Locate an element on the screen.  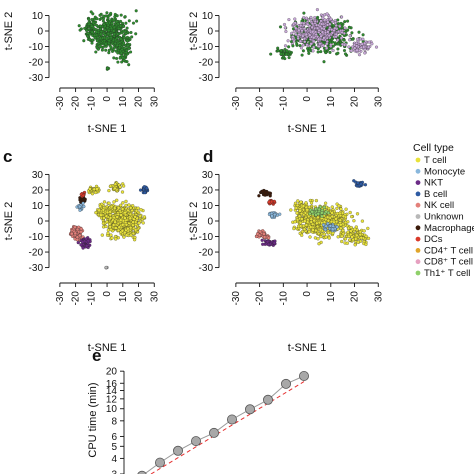
legend-entry: Monocyte is located at coordinates (444, 171).